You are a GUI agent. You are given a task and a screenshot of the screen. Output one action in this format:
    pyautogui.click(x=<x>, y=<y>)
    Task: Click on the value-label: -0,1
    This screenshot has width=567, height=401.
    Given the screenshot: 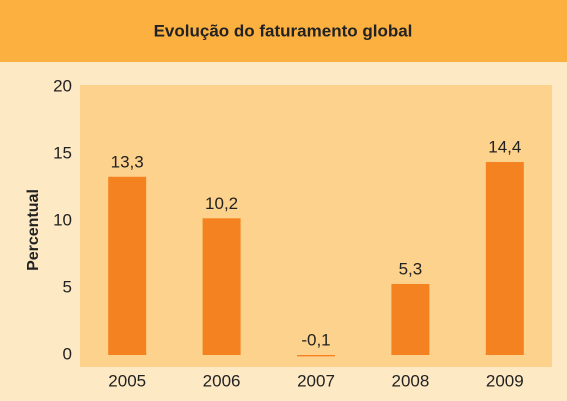 What is the action you would take?
    pyautogui.click(x=315, y=339)
    